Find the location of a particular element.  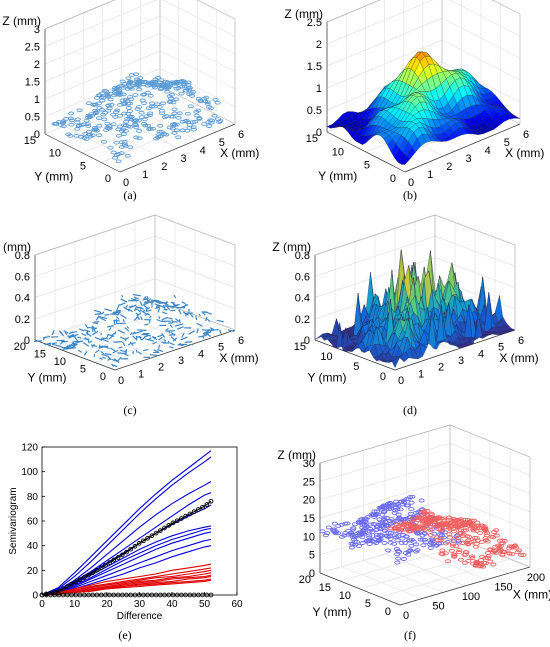

z-tick-label: 2.5 is located at coordinates (314, 23).